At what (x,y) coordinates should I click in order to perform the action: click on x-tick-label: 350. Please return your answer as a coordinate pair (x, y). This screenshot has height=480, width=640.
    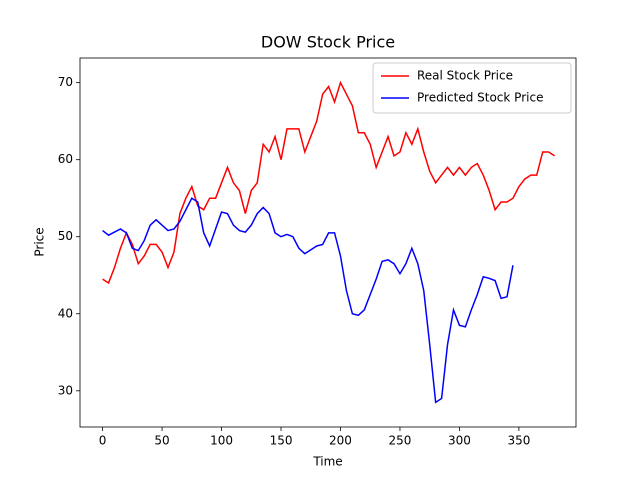
    Looking at the image, I should click on (518, 441).